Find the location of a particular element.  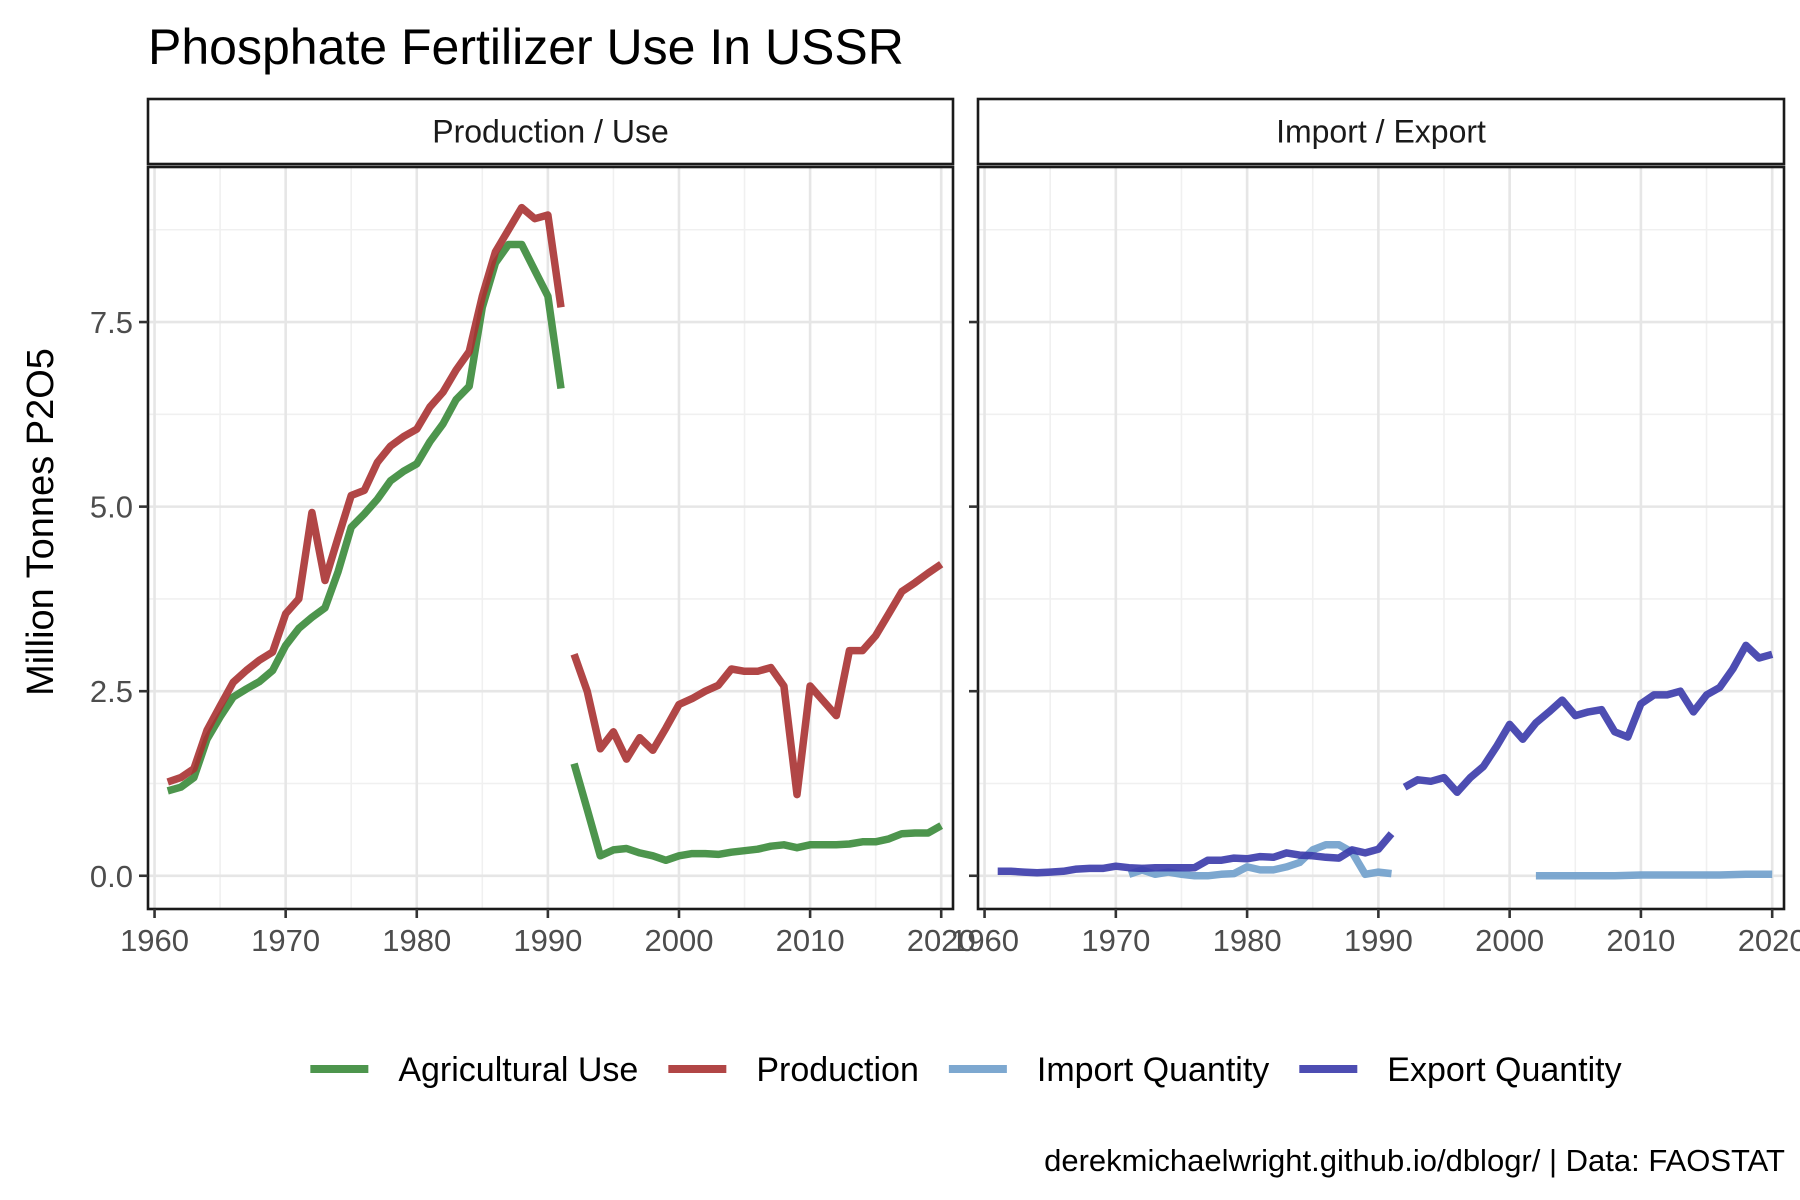

series-line-agricultural-use is located at coordinates (757, 813).